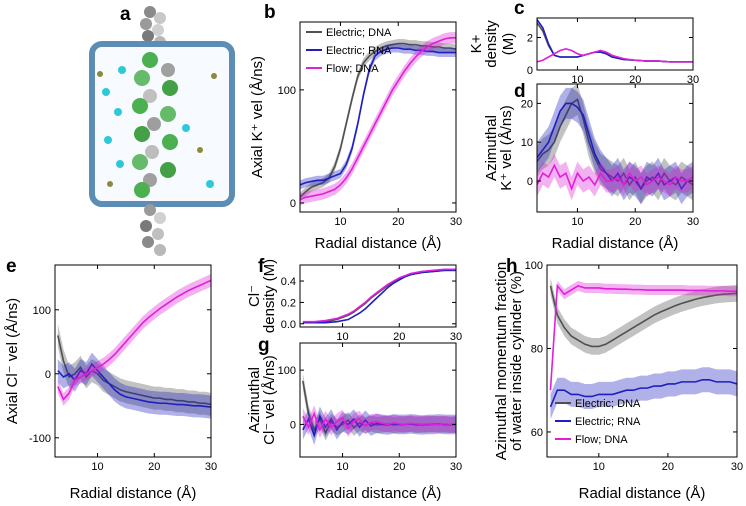  Describe the element at coordinates (693, 222) in the screenshot. I see `x-tick-label-d-30: 30` at that location.